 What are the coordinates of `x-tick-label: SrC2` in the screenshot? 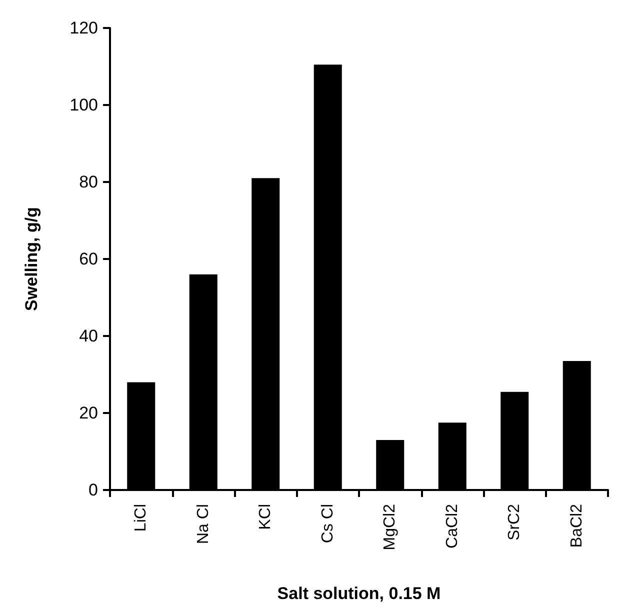 It's located at (515, 522).